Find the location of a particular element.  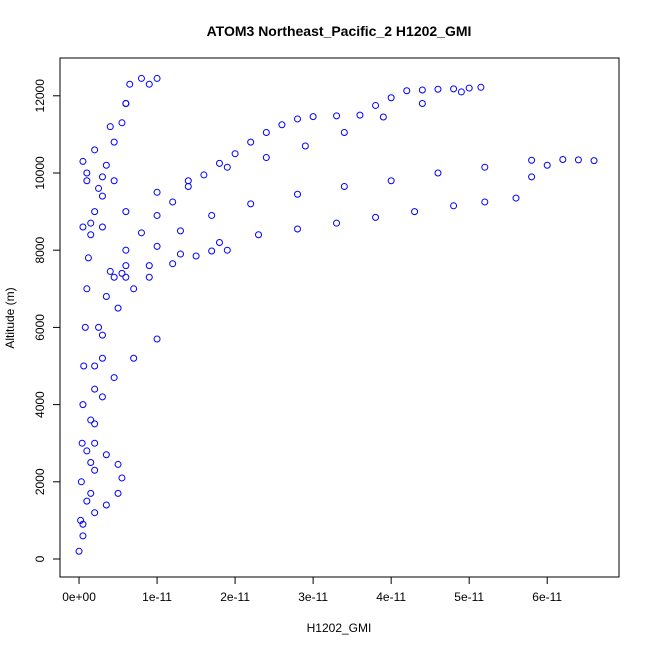

x-tick-label: 4e-11 is located at coordinates (391, 597).